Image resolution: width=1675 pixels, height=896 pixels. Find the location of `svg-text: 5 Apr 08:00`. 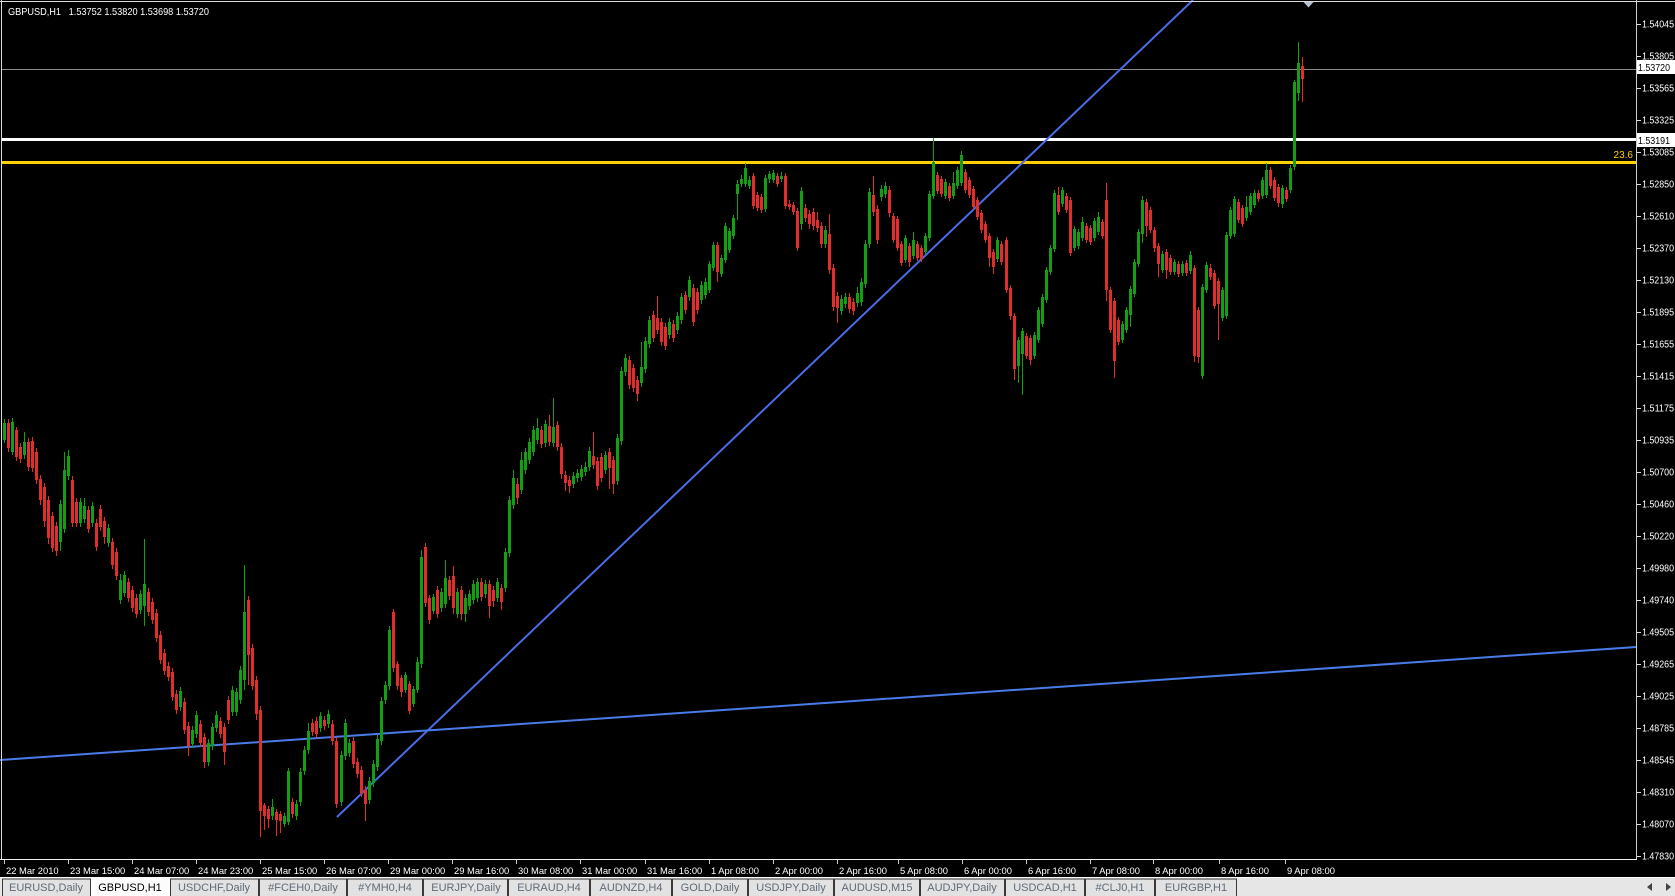

svg-text: 5 Apr 08:00 is located at coordinates (924, 870).